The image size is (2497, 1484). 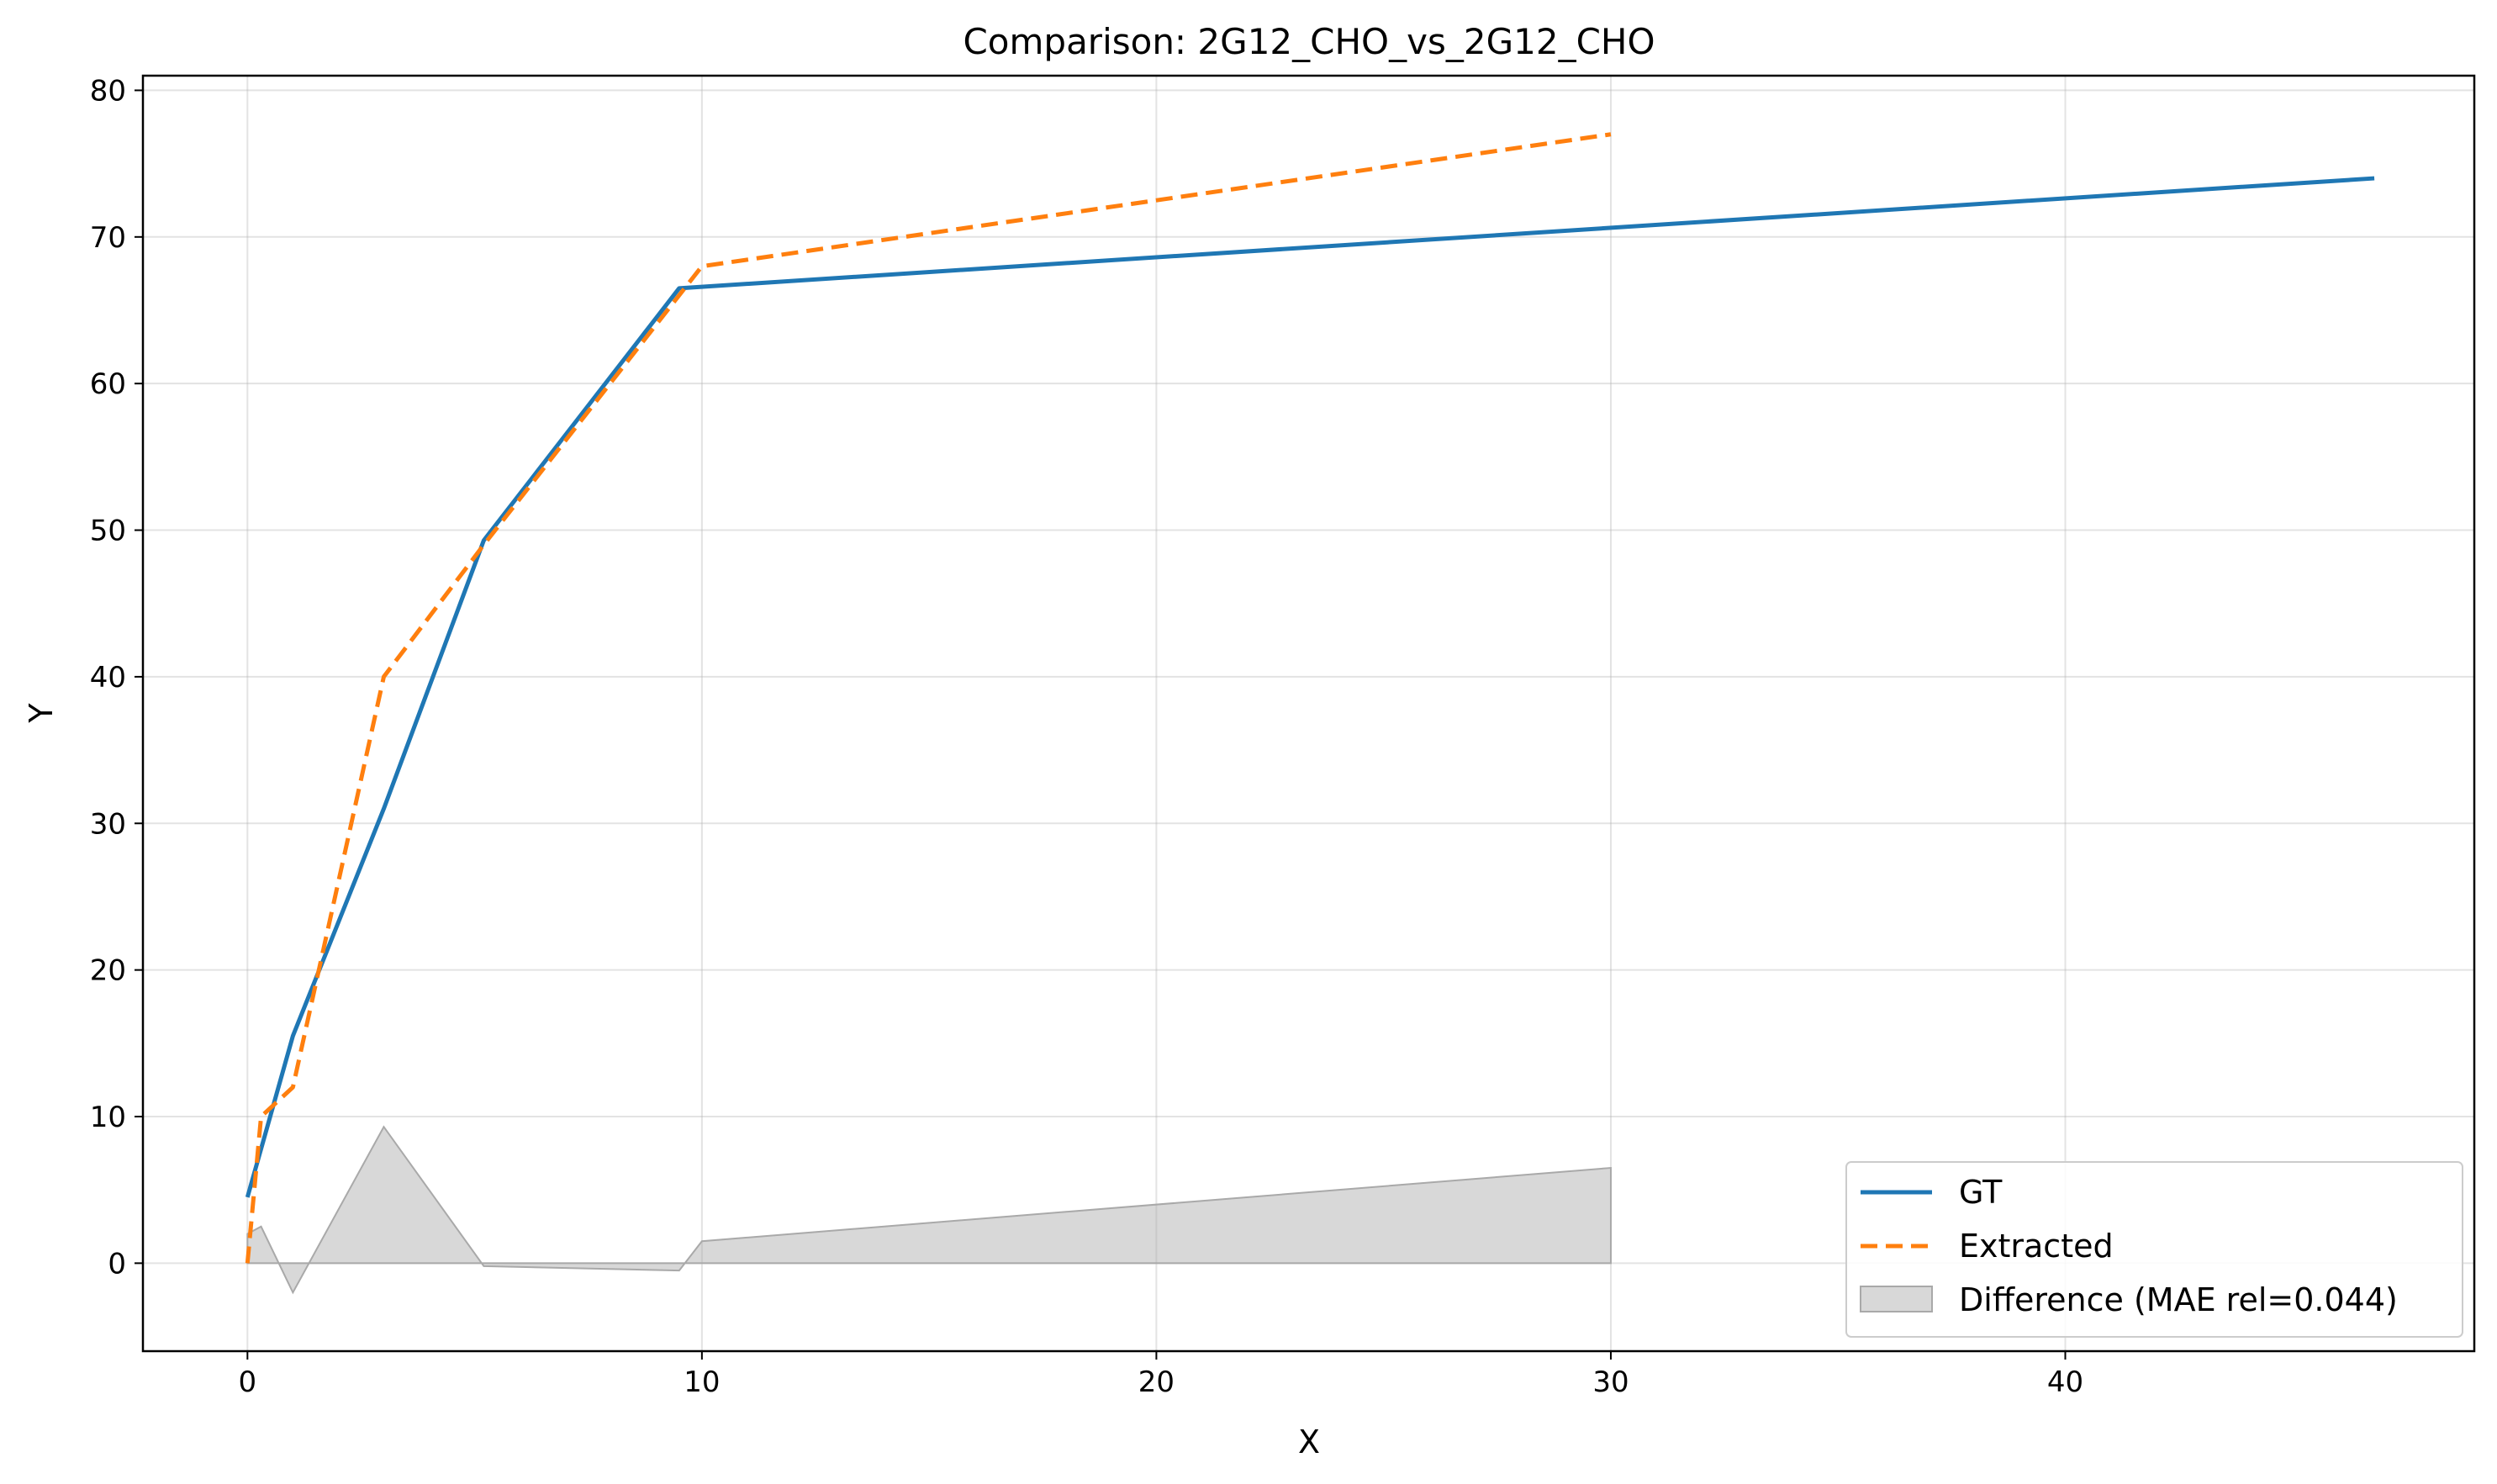 I want to click on y-tick-label: 40, so click(x=108, y=677).